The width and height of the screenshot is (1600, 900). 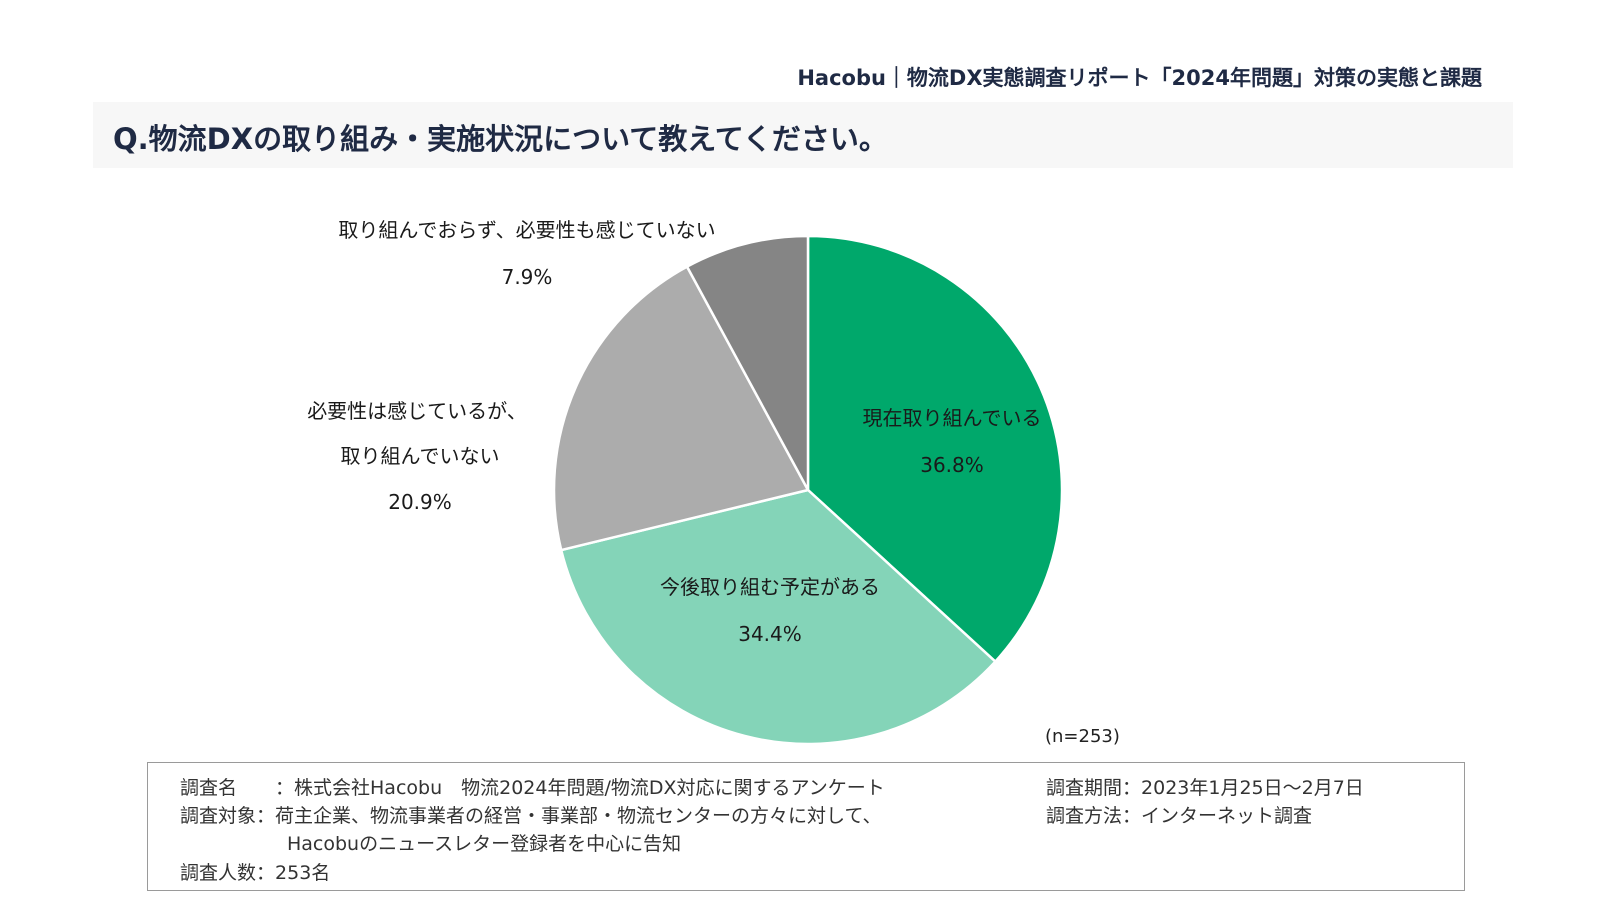 I want to click on sample-size-note: (n=253), so click(x=1082, y=736).